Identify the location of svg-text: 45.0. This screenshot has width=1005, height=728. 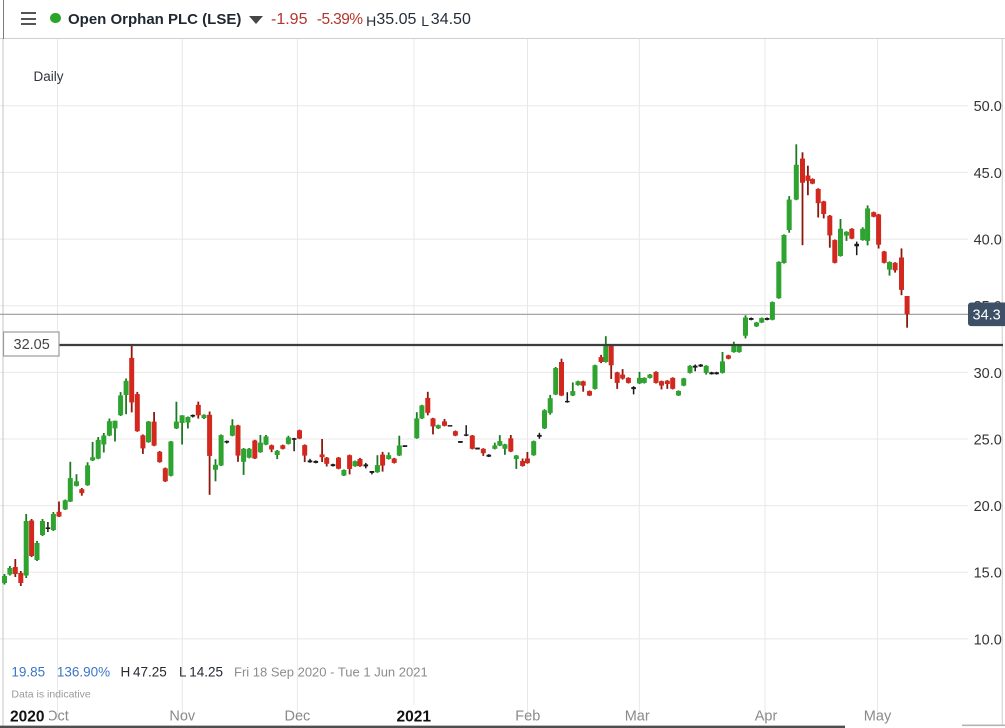
(988, 174).